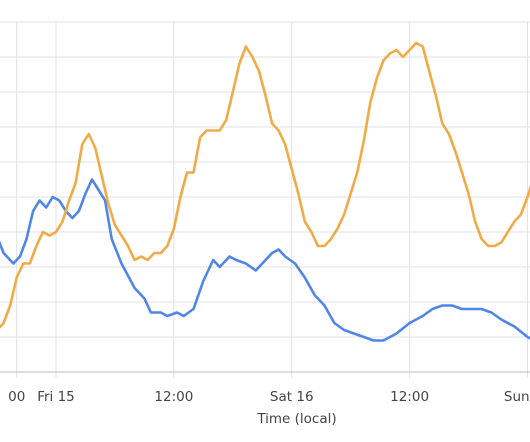  I want to click on x-axis-title: Time (local), so click(296, 419).